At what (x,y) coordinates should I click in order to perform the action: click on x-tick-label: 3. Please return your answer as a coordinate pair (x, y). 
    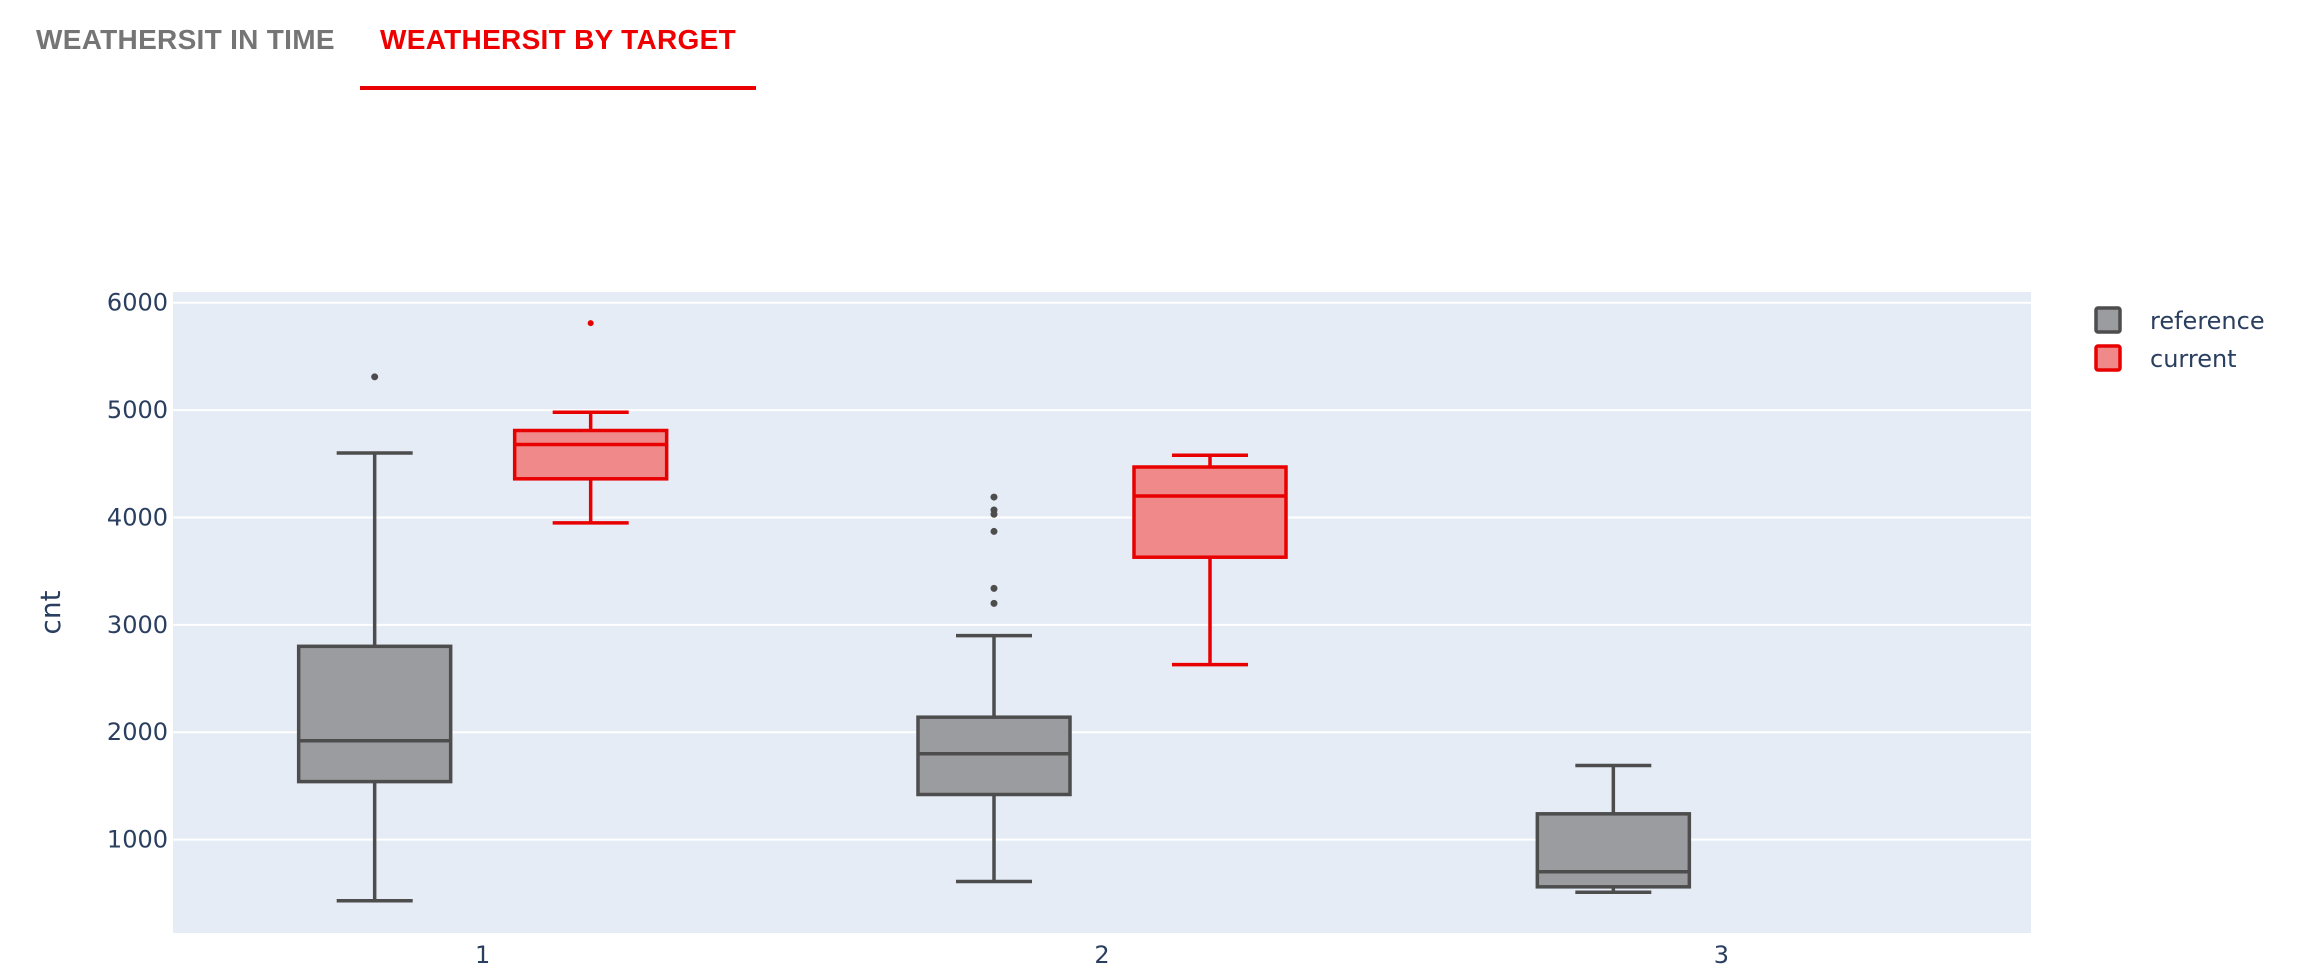
    Looking at the image, I should click on (1721, 952).